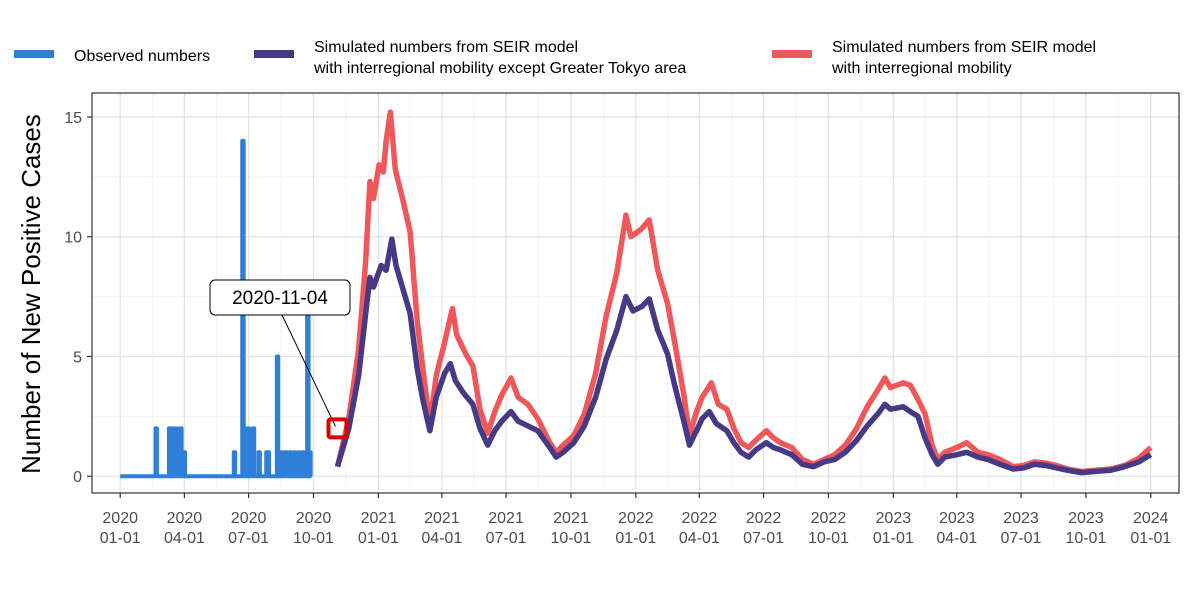 The image size is (1200, 600). Describe the element at coordinates (441, 528) in the screenshot. I see `x-tick-label: 2021 04-01` at that location.